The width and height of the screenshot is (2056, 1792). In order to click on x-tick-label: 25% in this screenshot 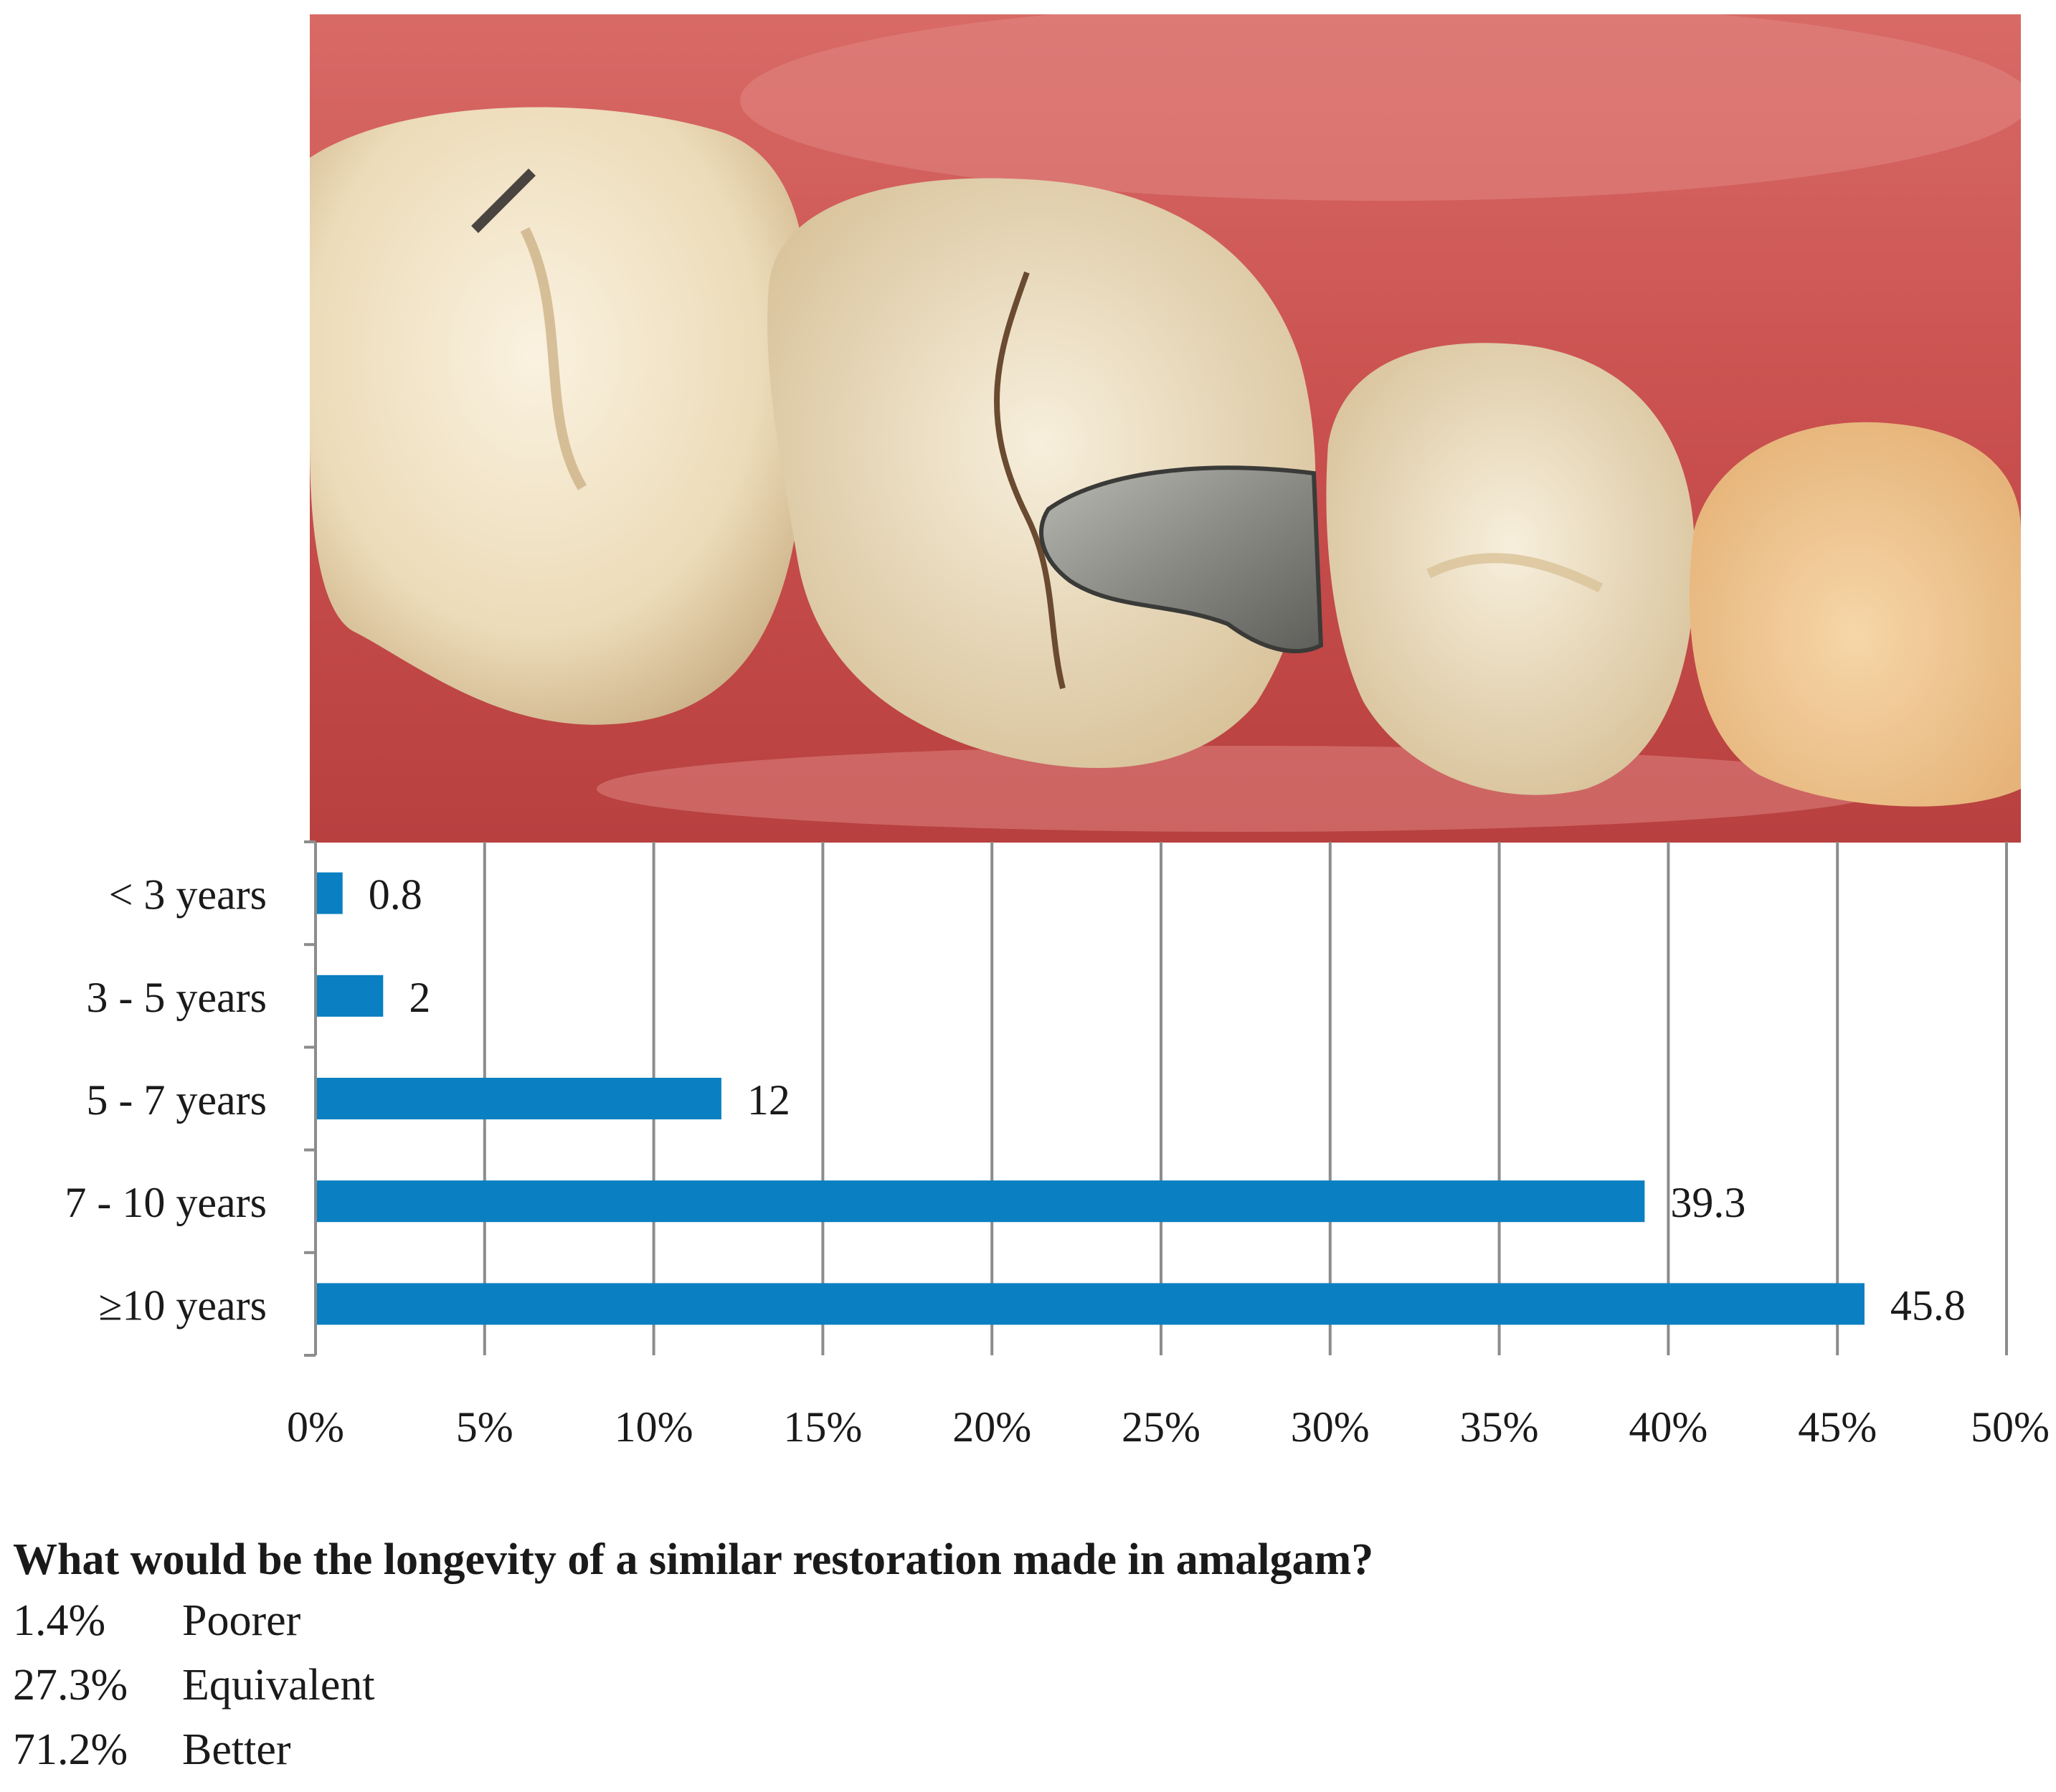, I will do `click(1161, 1427)`.